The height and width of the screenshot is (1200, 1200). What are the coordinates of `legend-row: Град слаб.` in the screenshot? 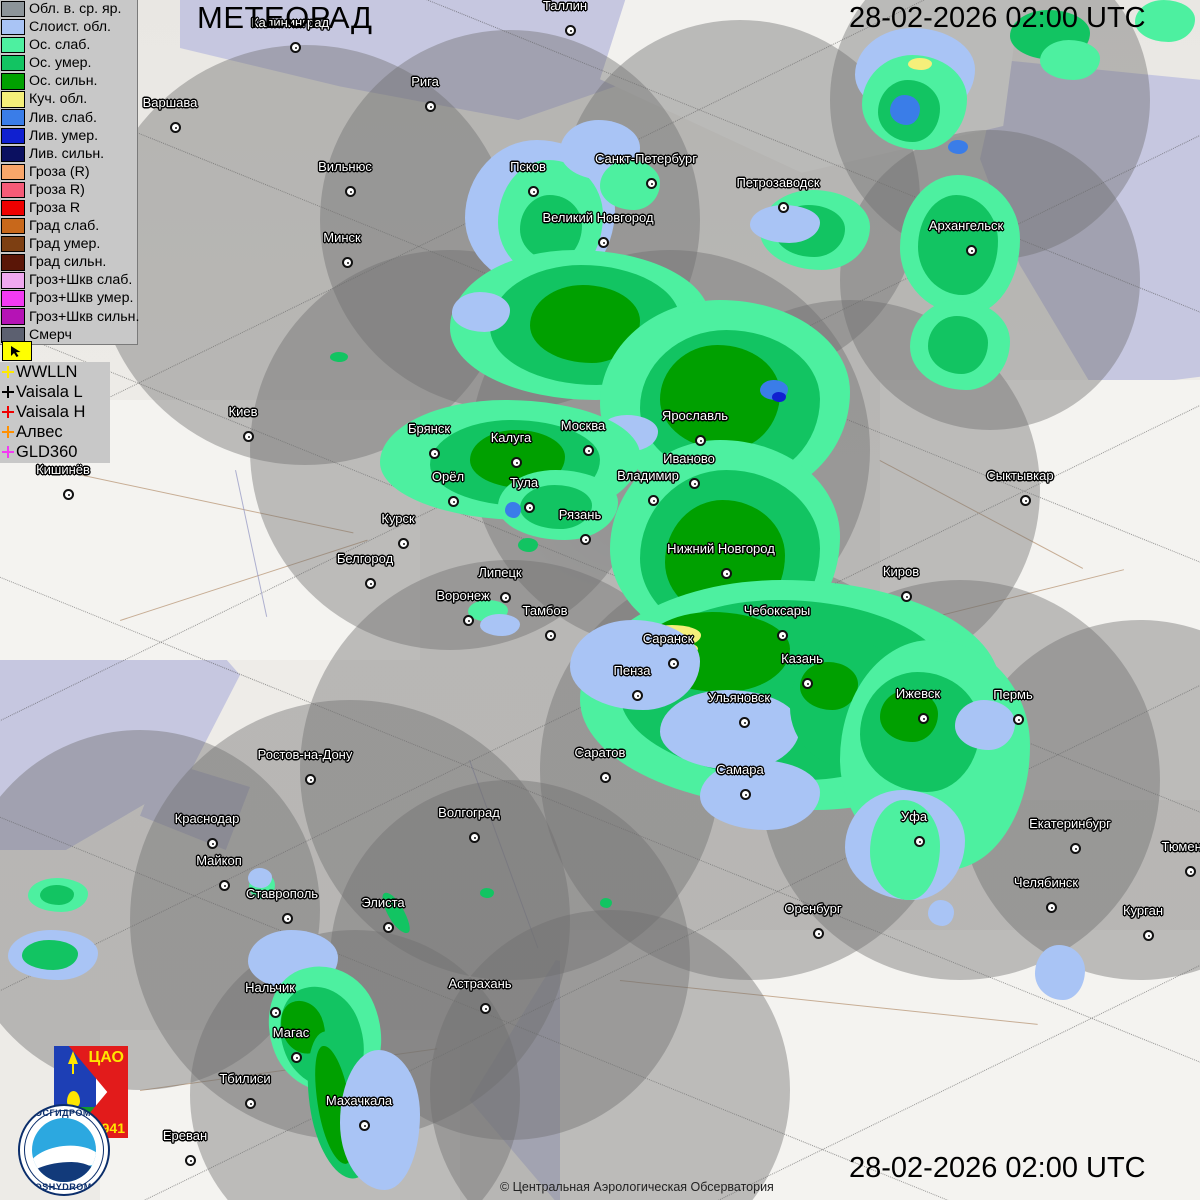 It's located at (68, 226).